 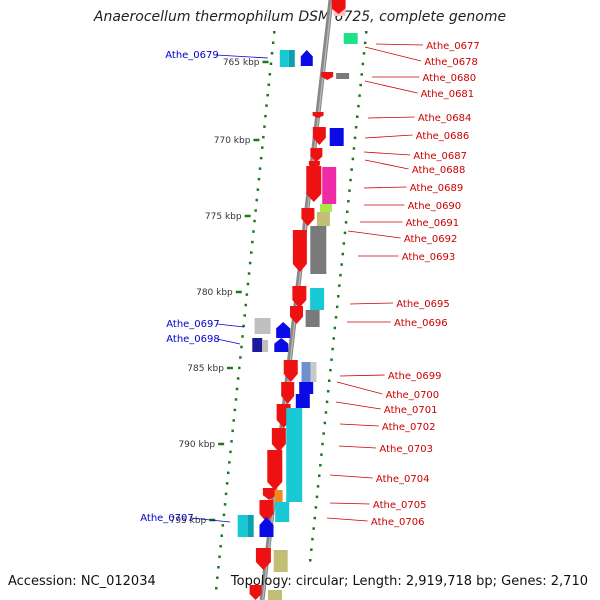 I want to click on gene-label: Athe_0699, so click(x=415, y=376).